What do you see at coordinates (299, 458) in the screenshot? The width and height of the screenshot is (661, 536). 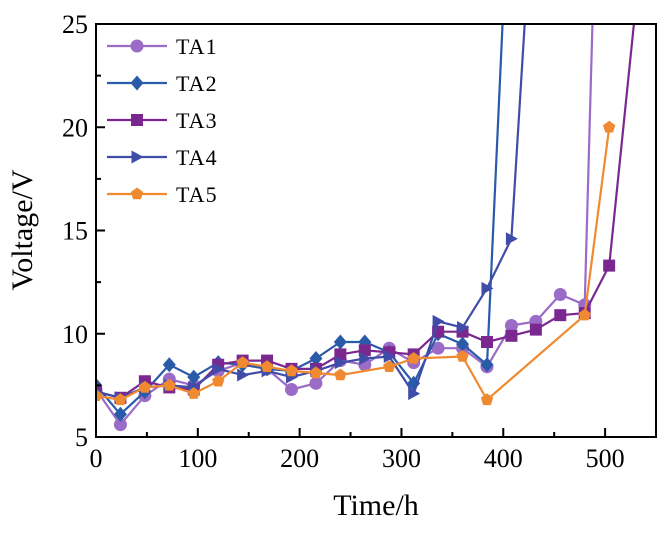 I see `x-tick-label: 200` at bounding box center [299, 458].